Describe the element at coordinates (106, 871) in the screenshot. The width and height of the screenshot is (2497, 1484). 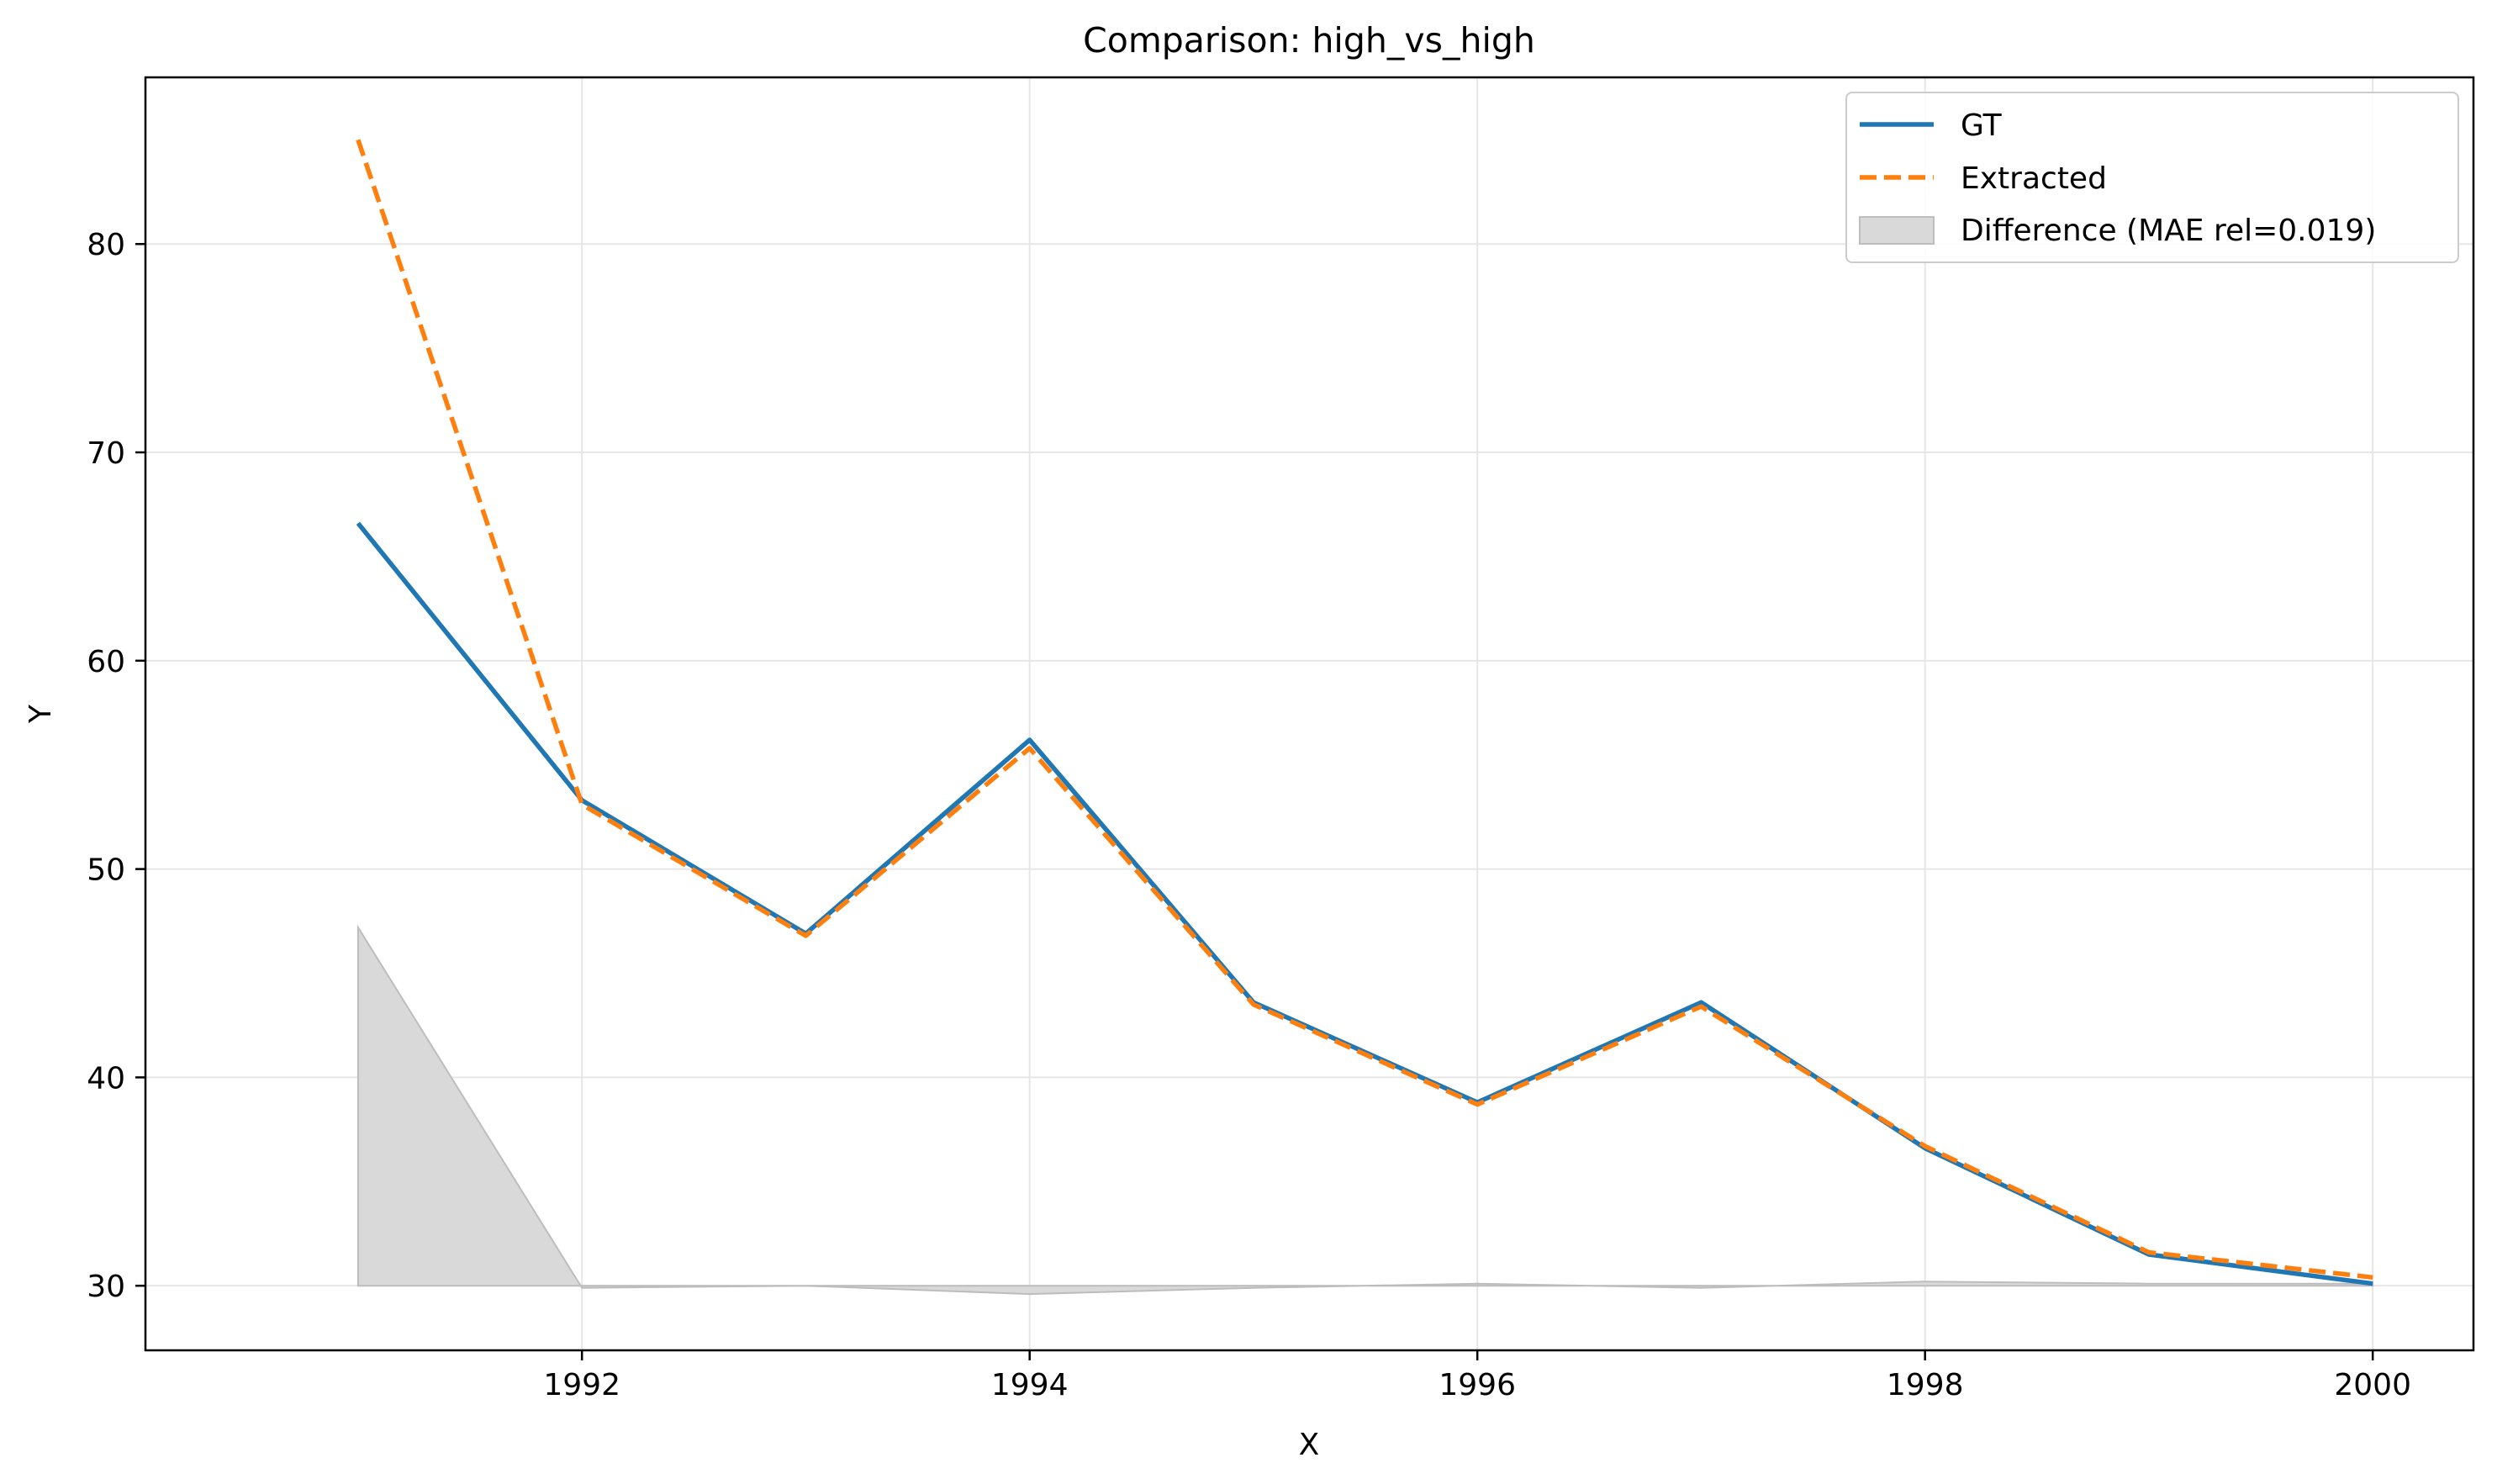
I see `y-tick-label-50: 50` at that location.